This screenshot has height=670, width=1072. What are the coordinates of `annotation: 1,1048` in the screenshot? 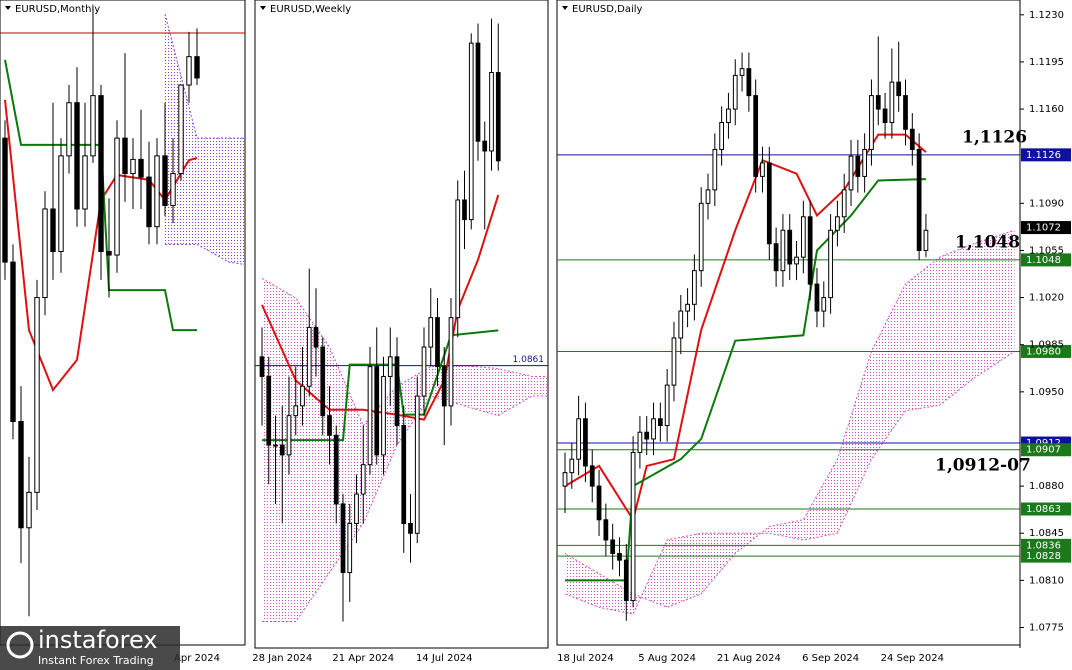 It's located at (987, 243).